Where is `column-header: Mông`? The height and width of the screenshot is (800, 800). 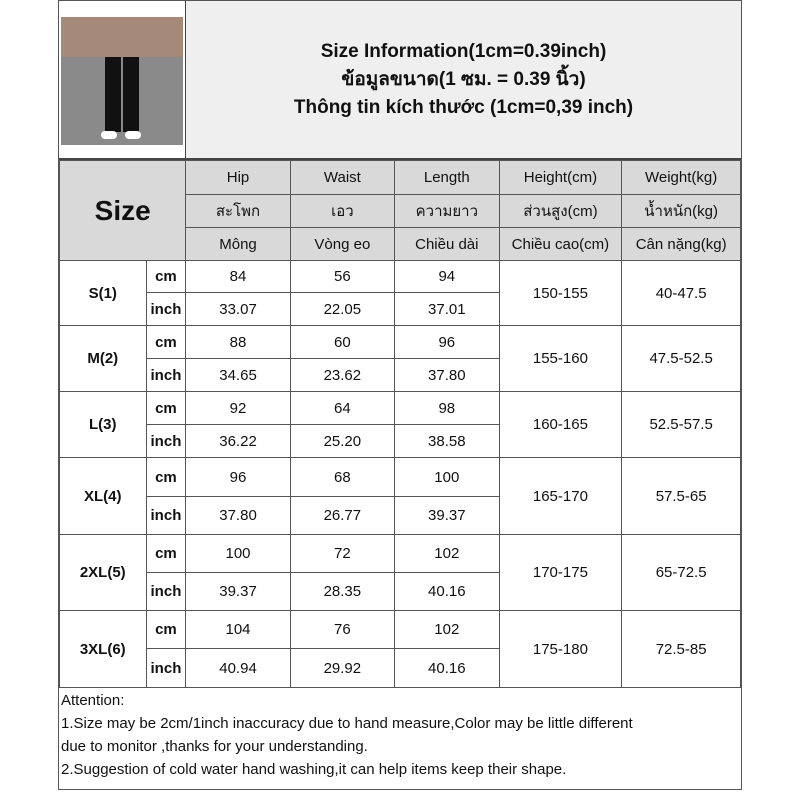 column-header: Mông is located at coordinates (238, 244).